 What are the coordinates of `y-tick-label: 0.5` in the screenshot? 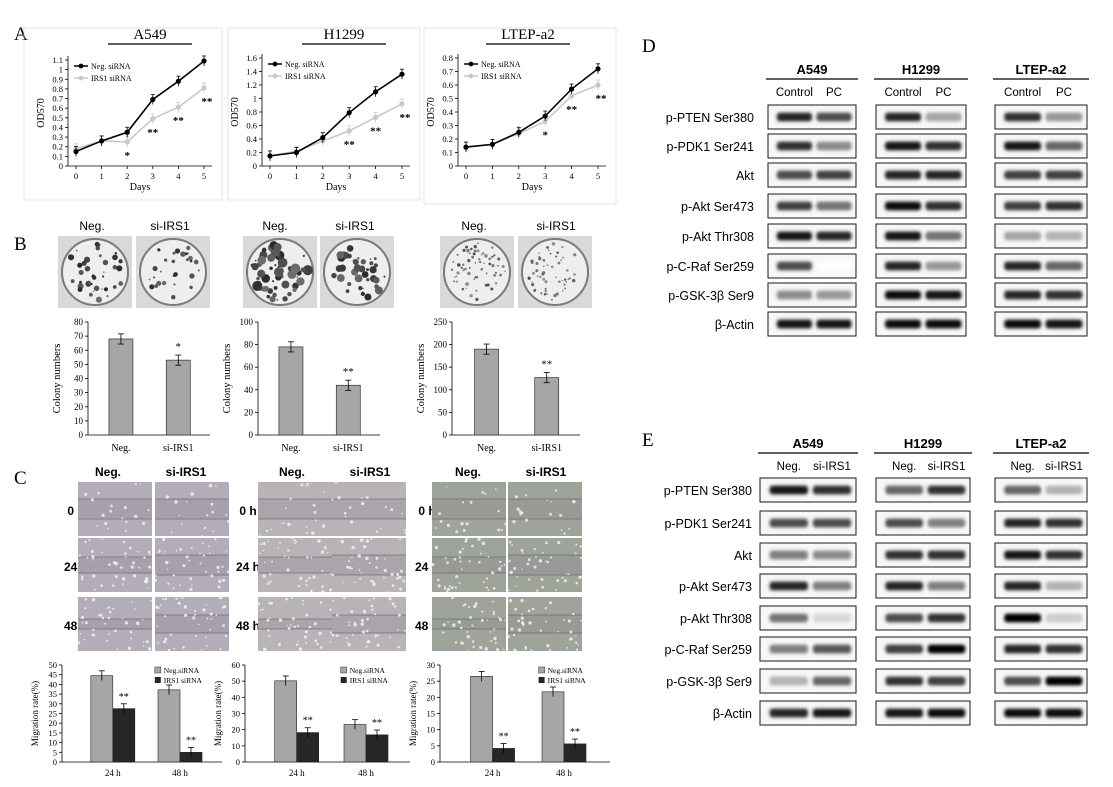 It's located at (57, 118).